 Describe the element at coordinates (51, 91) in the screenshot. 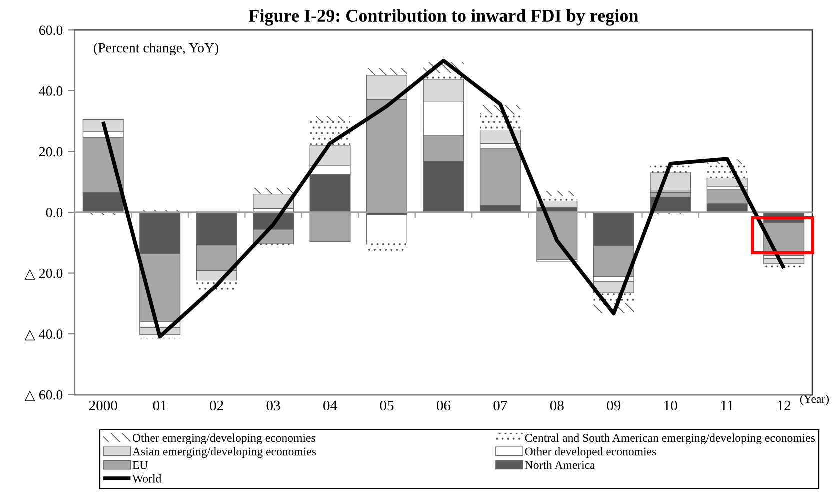

I see `y-tick-label: 40.0` at that location.